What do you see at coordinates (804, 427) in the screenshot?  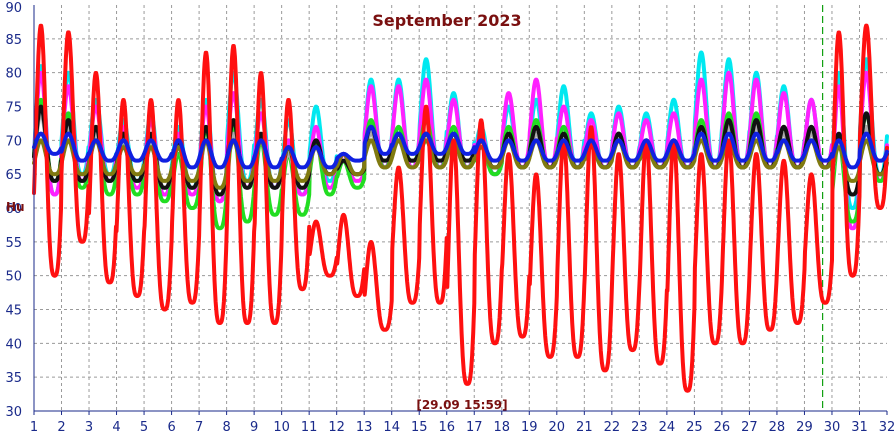 I see `x-tick-label: 29` at bounding box center [804, 427].